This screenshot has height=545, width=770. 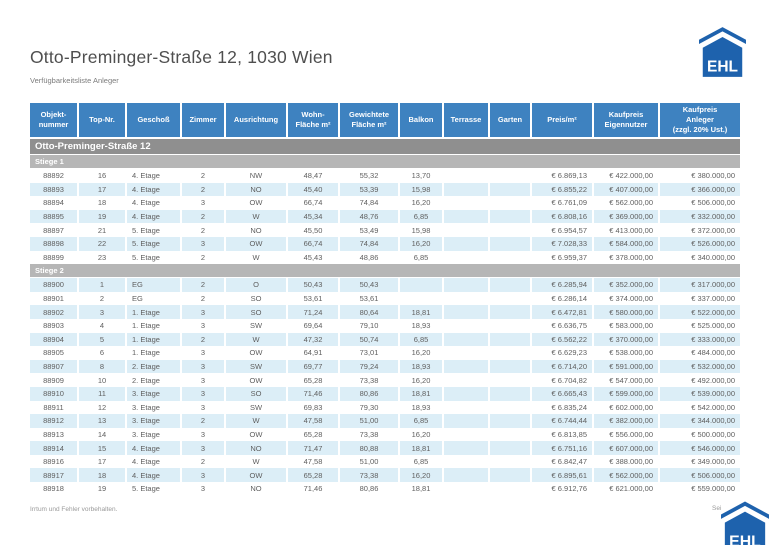 What do you see at coordinates (101, 230) in the screenshot?
I see `table-cell: 21` at bounding box center [101, 230].